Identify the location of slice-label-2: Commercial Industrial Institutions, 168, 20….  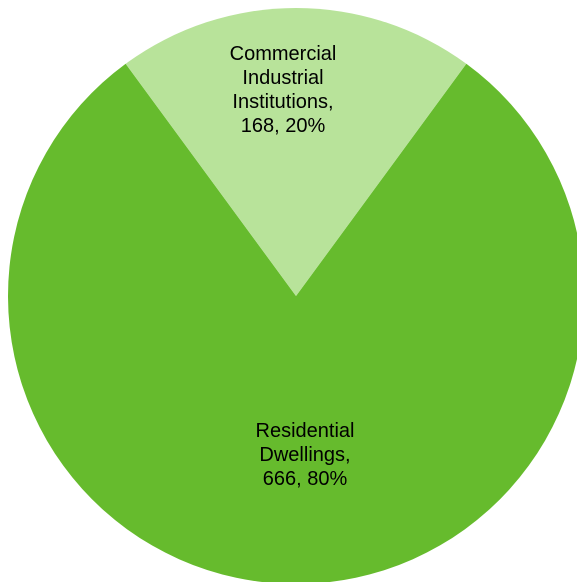
(283, 90).